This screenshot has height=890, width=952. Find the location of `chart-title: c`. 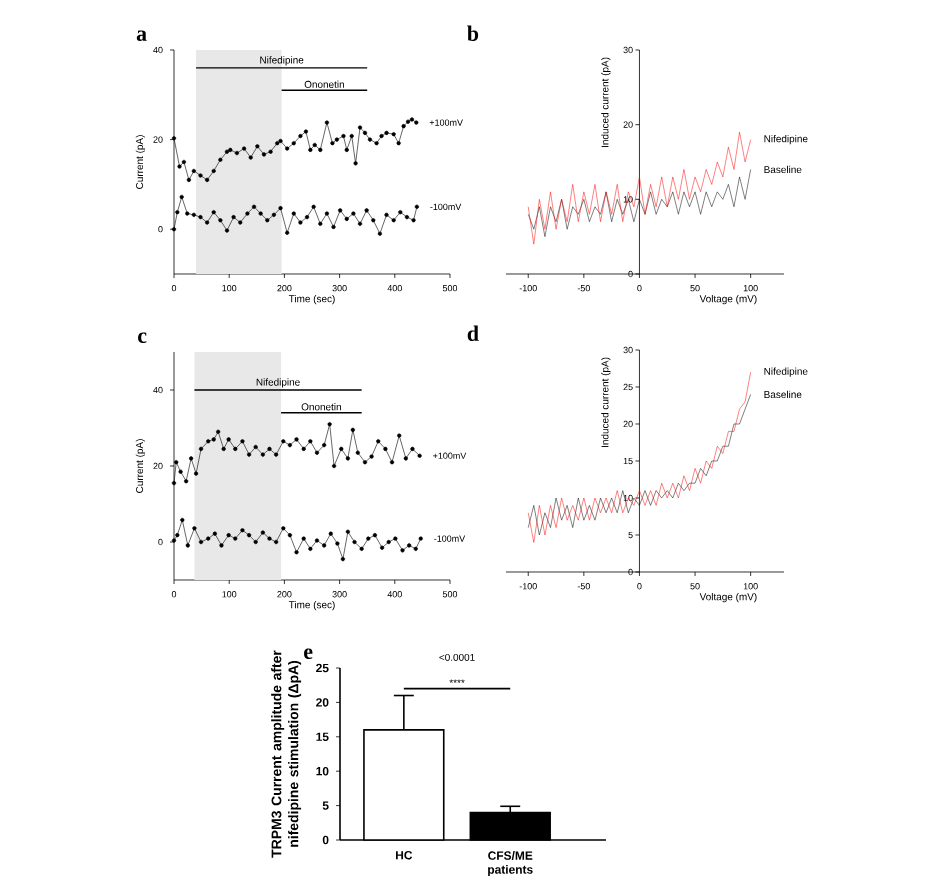

chart-title: c is located at coordinates (142, 337).